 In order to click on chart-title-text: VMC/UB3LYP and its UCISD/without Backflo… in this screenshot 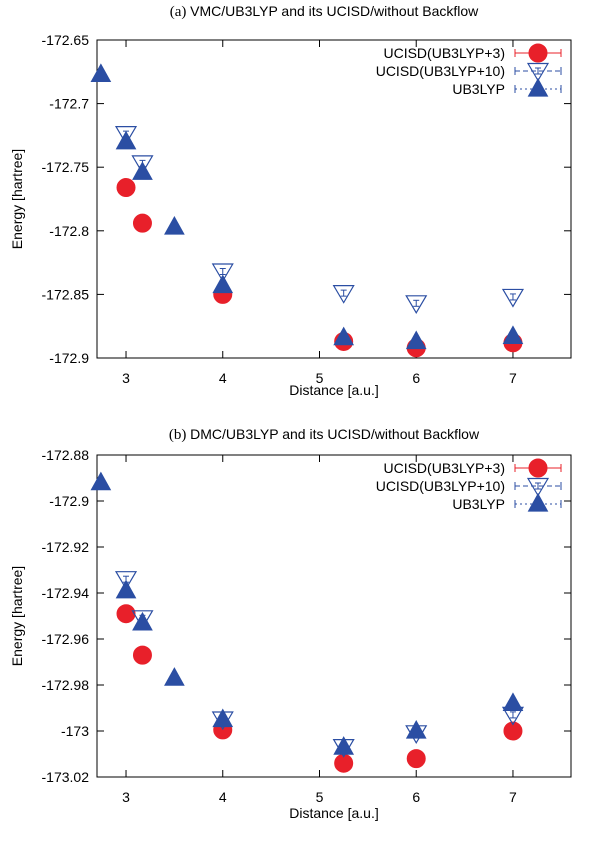, I will do `click(334, 11)`.